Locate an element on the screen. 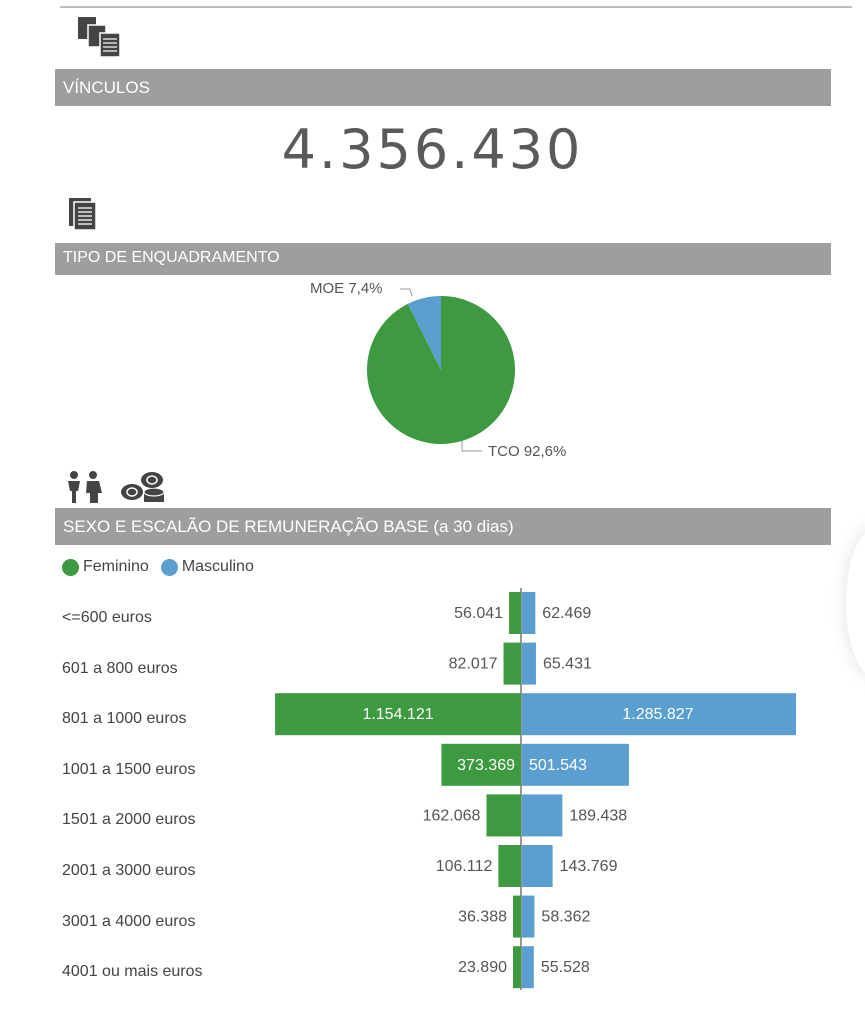 Image resolution: width=865 pixels, height=1024 pixels. data-label-feminino: 162.068 is located at coordinates (452, 815).